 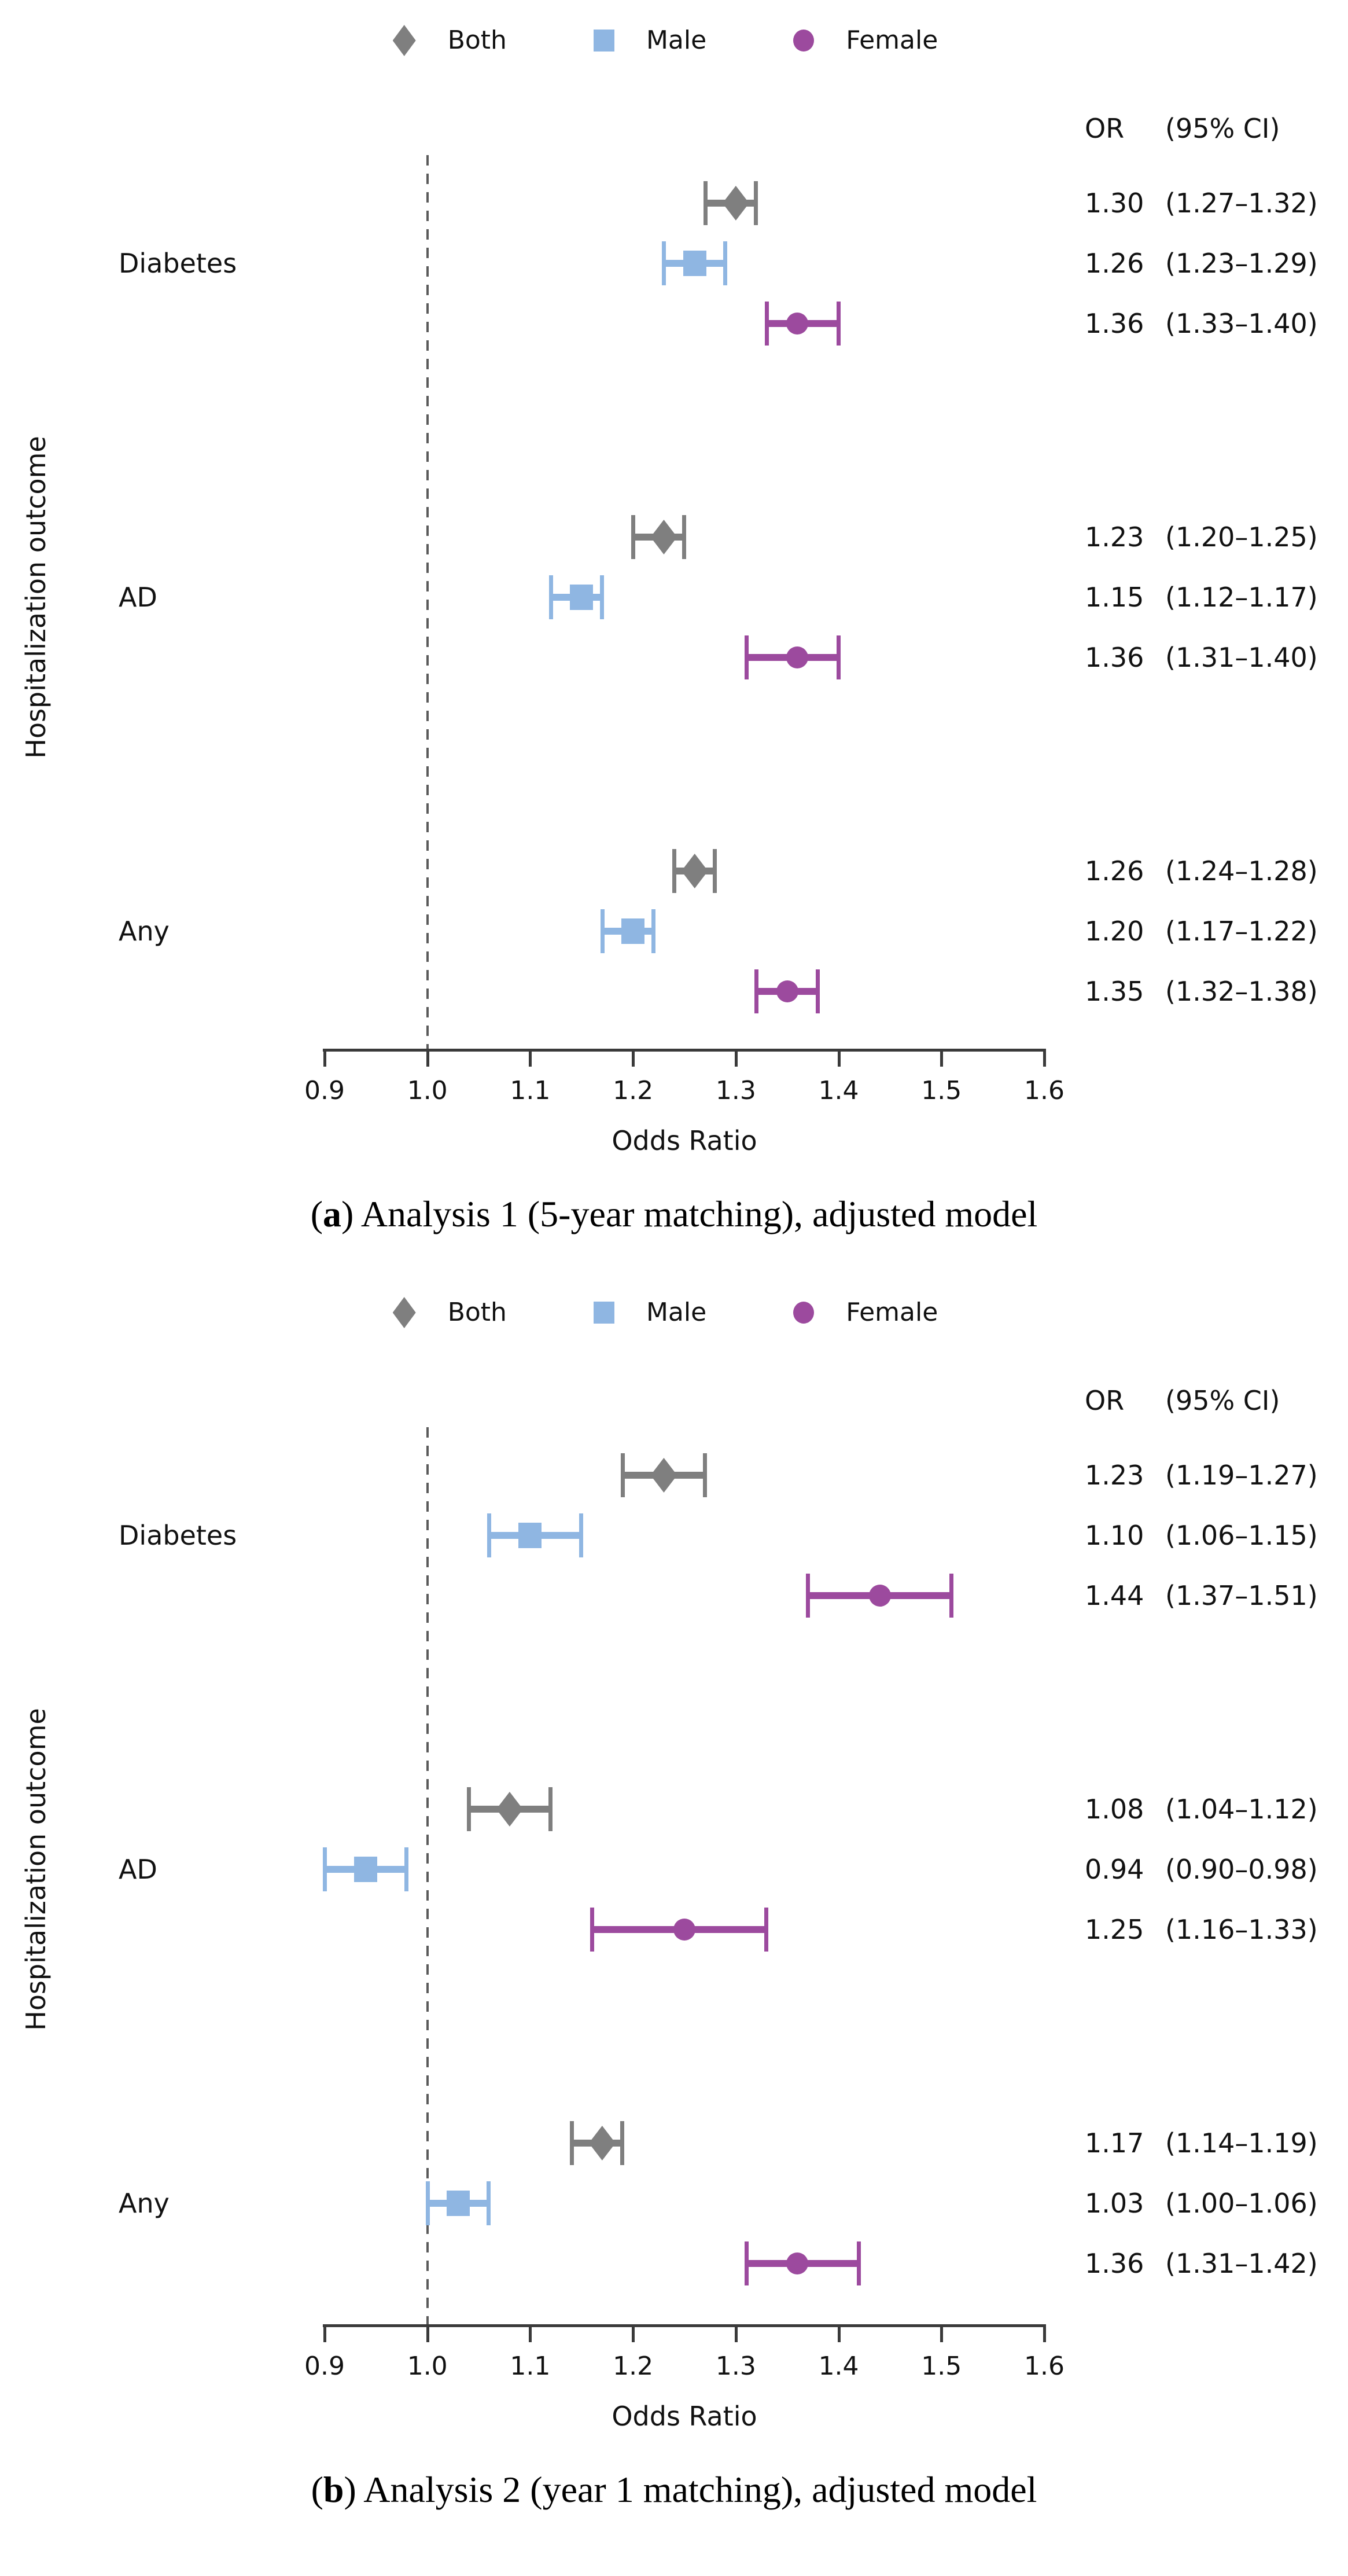 What do you see at coordinates (1241, 1810) in the screenshot?
I see `ci-value: (1.04–1.12)` at bounding box center [1241, 1810].